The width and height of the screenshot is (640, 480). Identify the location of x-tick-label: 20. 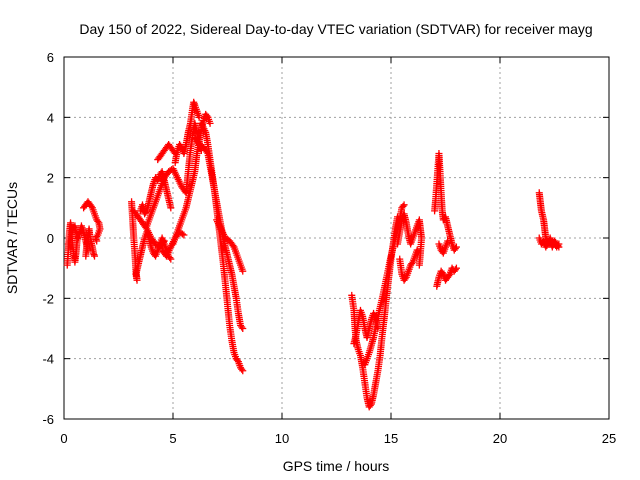
(500, 438).